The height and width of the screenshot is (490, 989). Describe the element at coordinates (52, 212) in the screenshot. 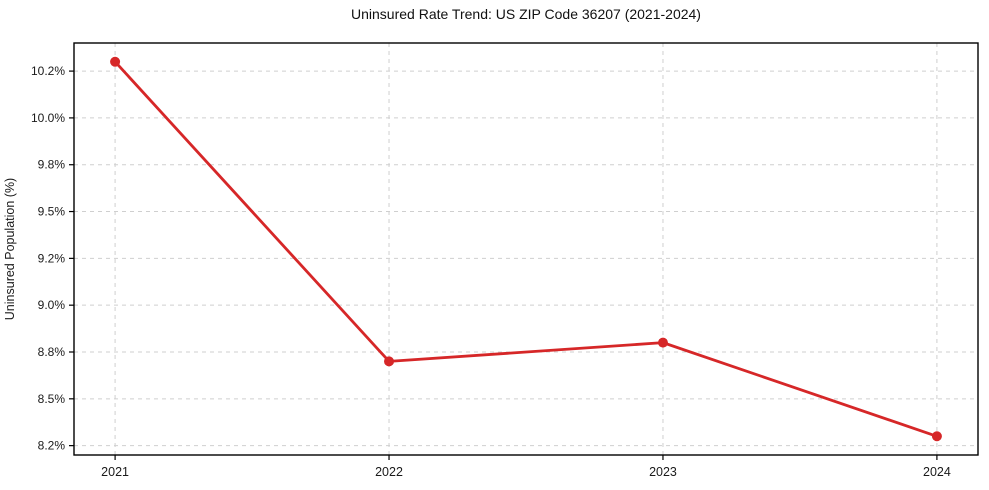

I see `y-tick-label: 9.5%` at that location.